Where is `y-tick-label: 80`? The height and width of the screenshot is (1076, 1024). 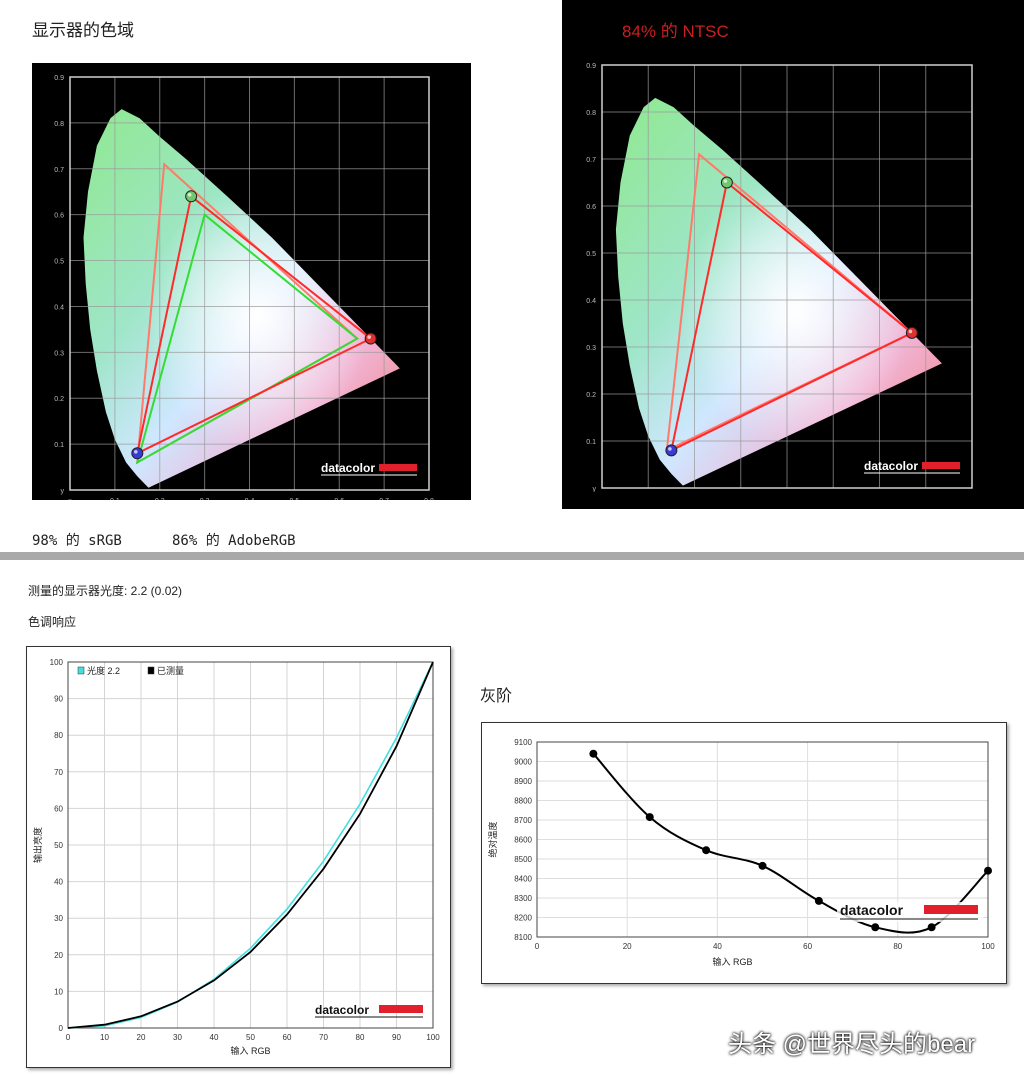
y-tick-label: 80 is located at coordinates (58, 735).